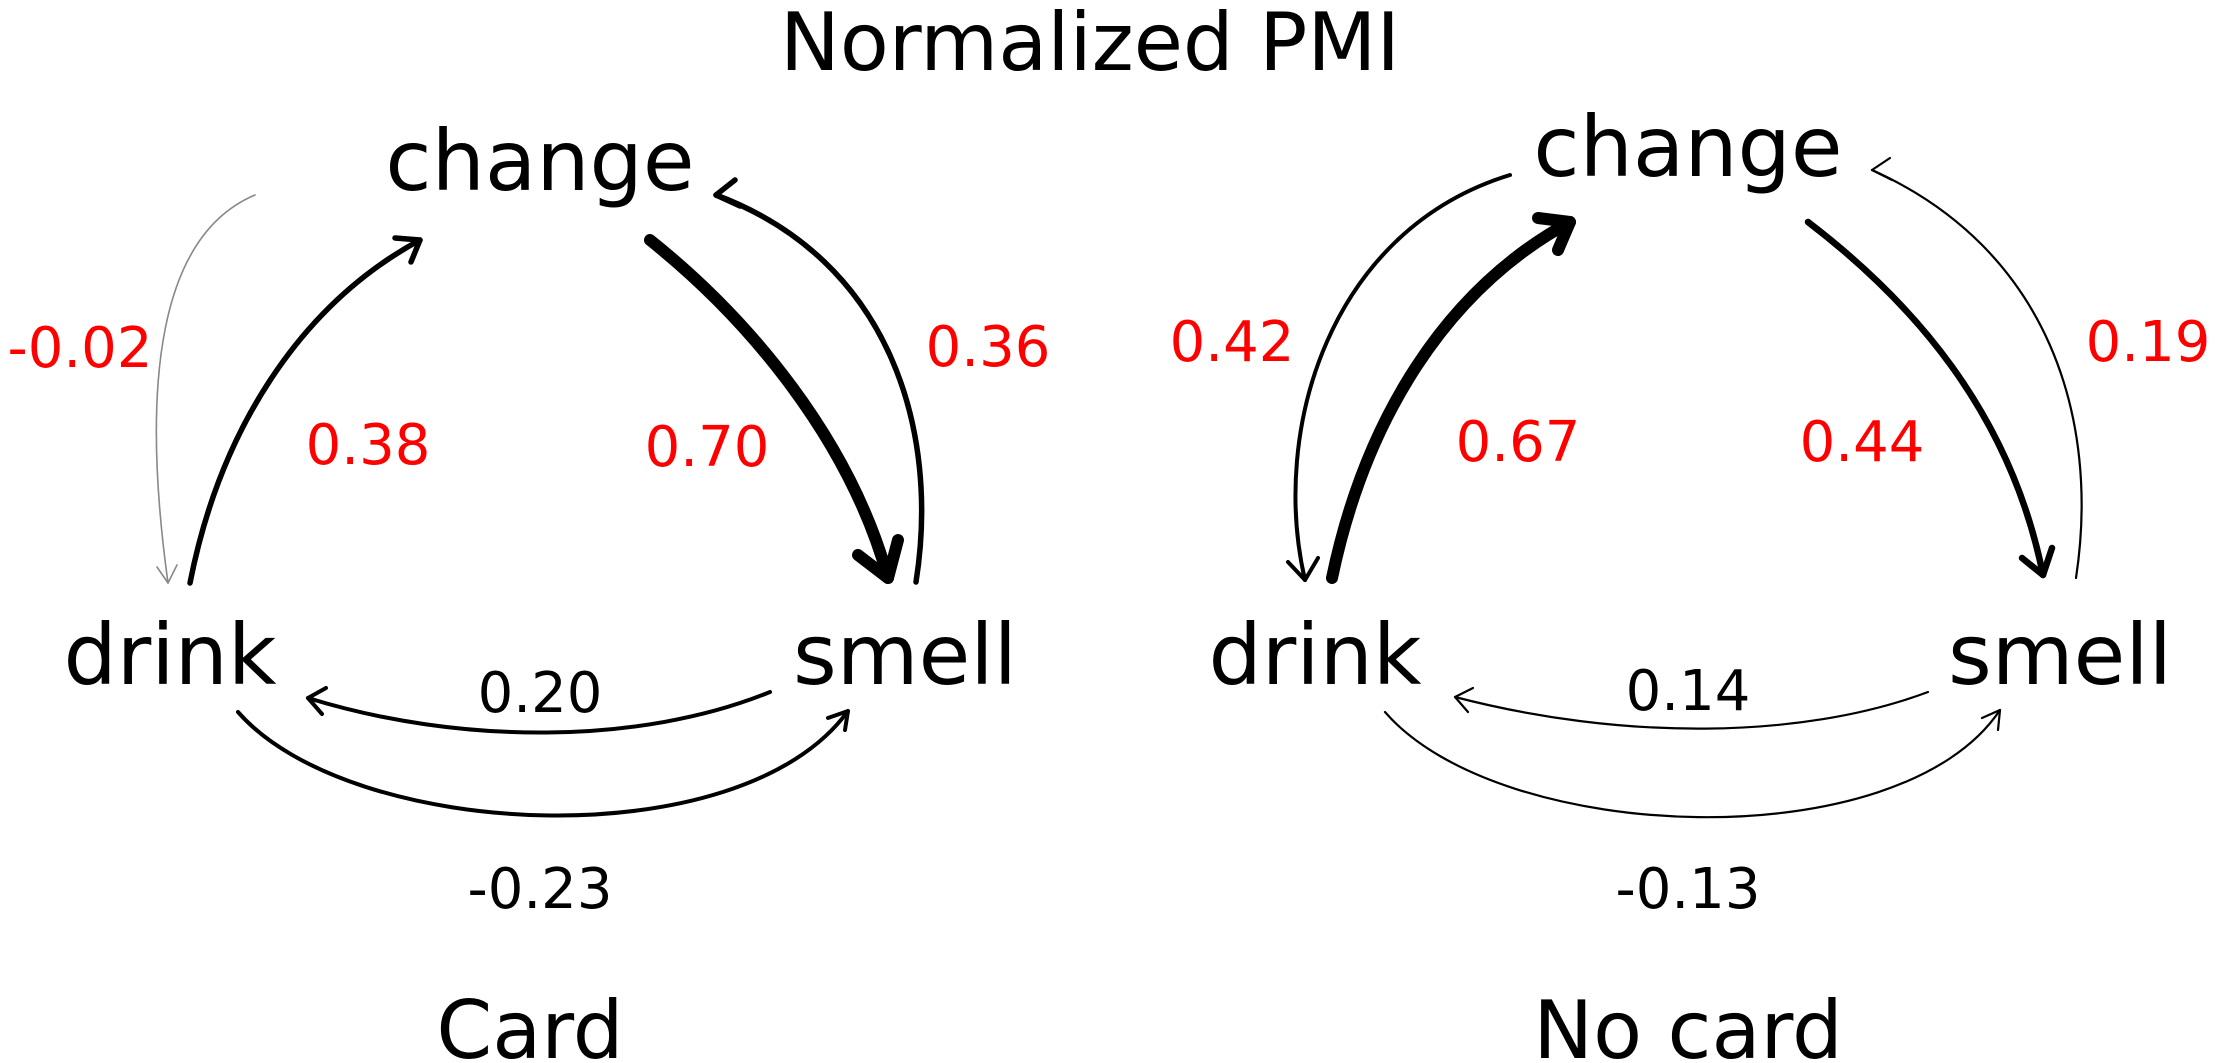  I want to click on edge-label-smell-to-change: 0.36, so click(988, 347).